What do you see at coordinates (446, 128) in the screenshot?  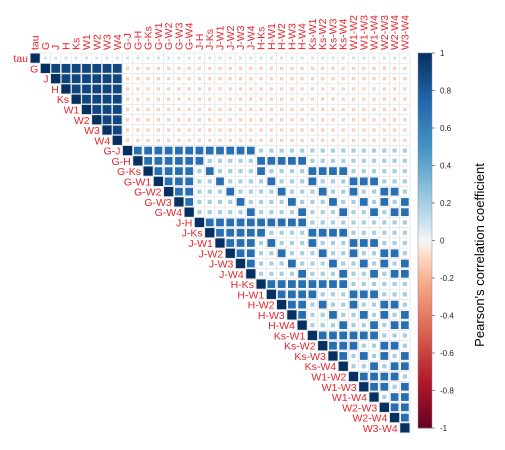 I see `colorbar-tick-label: 0.6` at bounding box center [446, 128].